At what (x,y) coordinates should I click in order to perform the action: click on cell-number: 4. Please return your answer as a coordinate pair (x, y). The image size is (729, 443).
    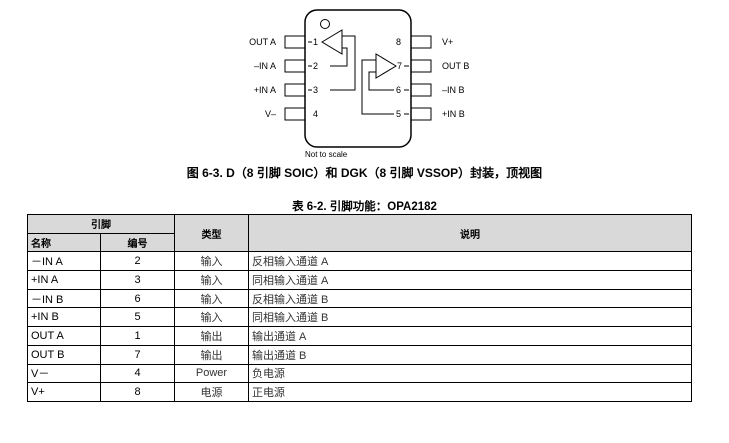
    Looking at the image, I should click on (137, 373).